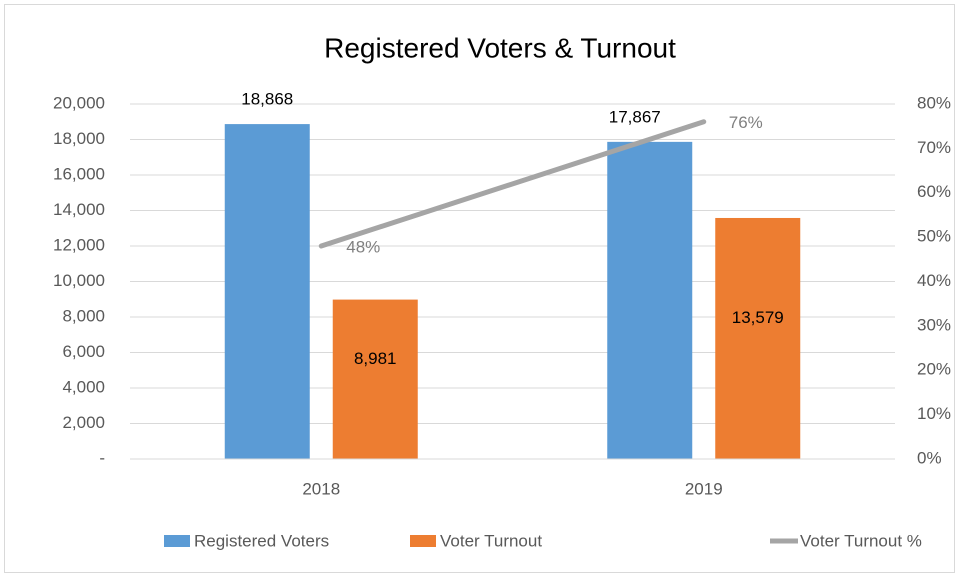  What do you see at coordinates (491, 540) in the screenshot?
I see `legend-label: Voter Turnout` at bounding box center [491, 540].